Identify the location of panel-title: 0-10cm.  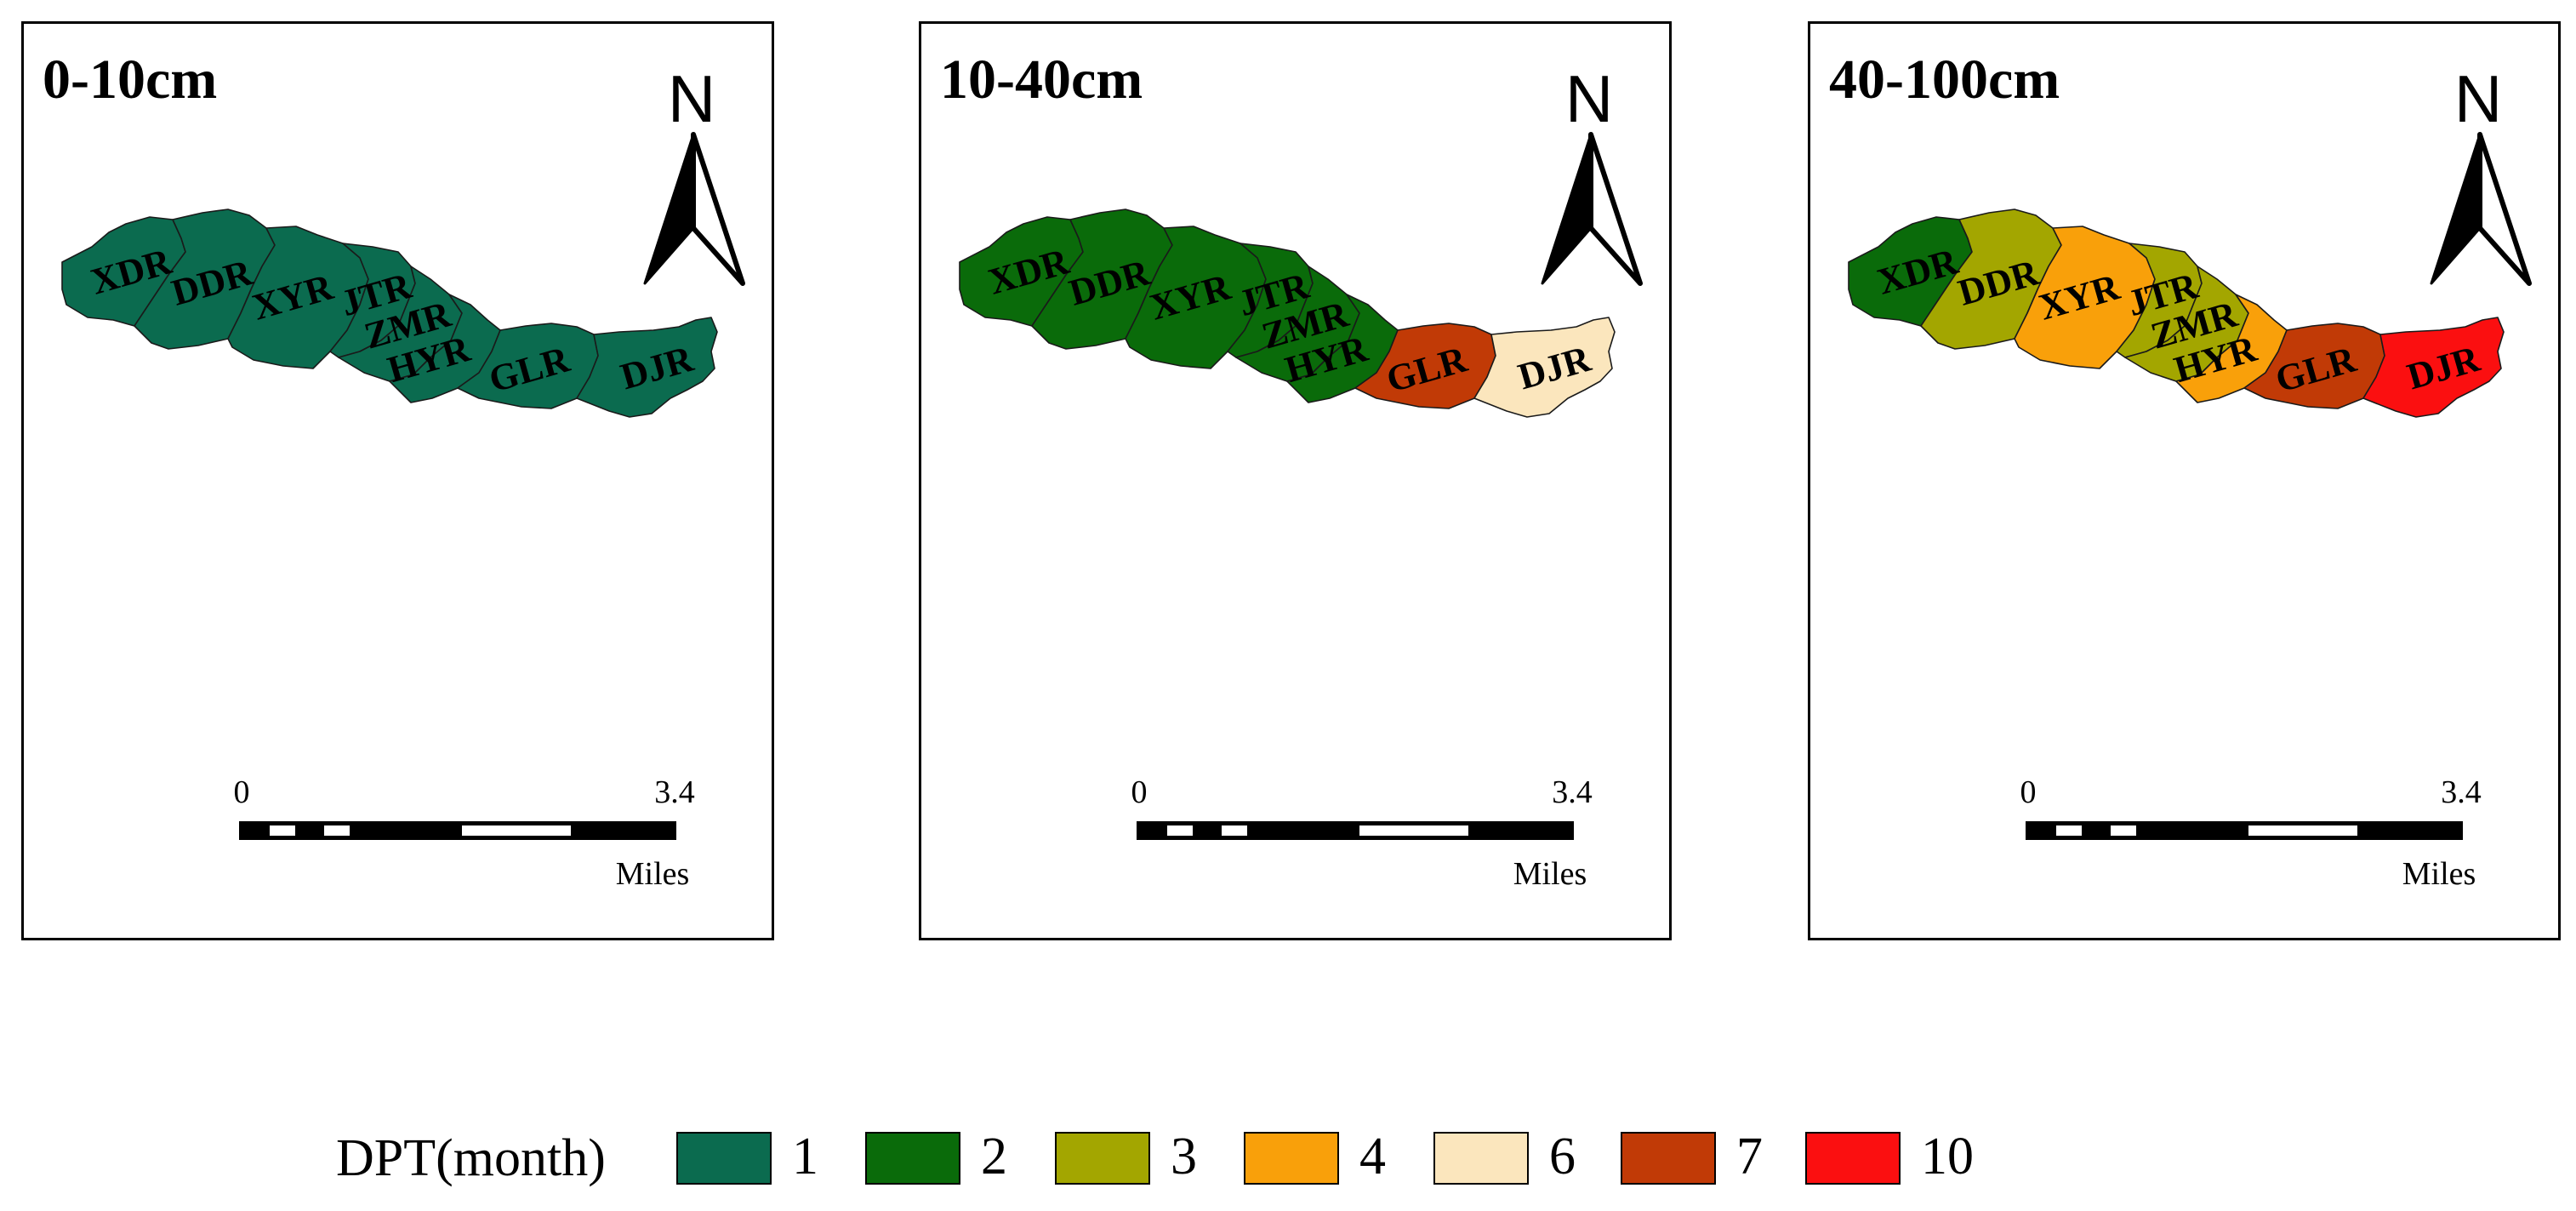
(130, 80).